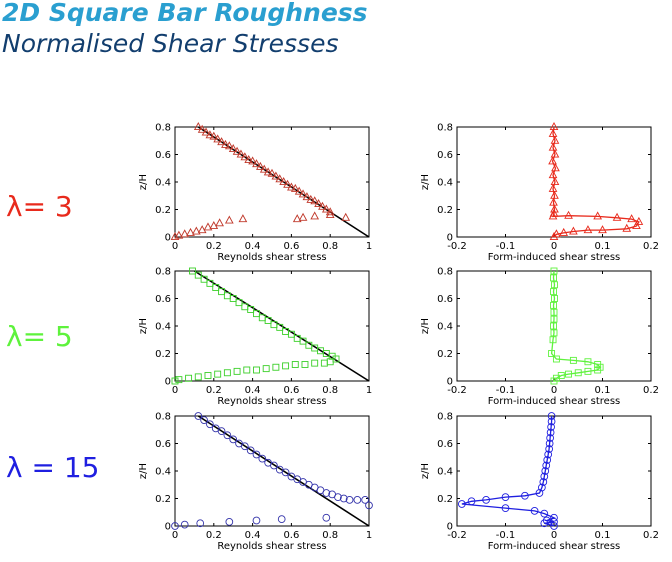 This screenshot has width=672, height=562. I want to click on x-tick-label: 0.6, so click(291, 390).